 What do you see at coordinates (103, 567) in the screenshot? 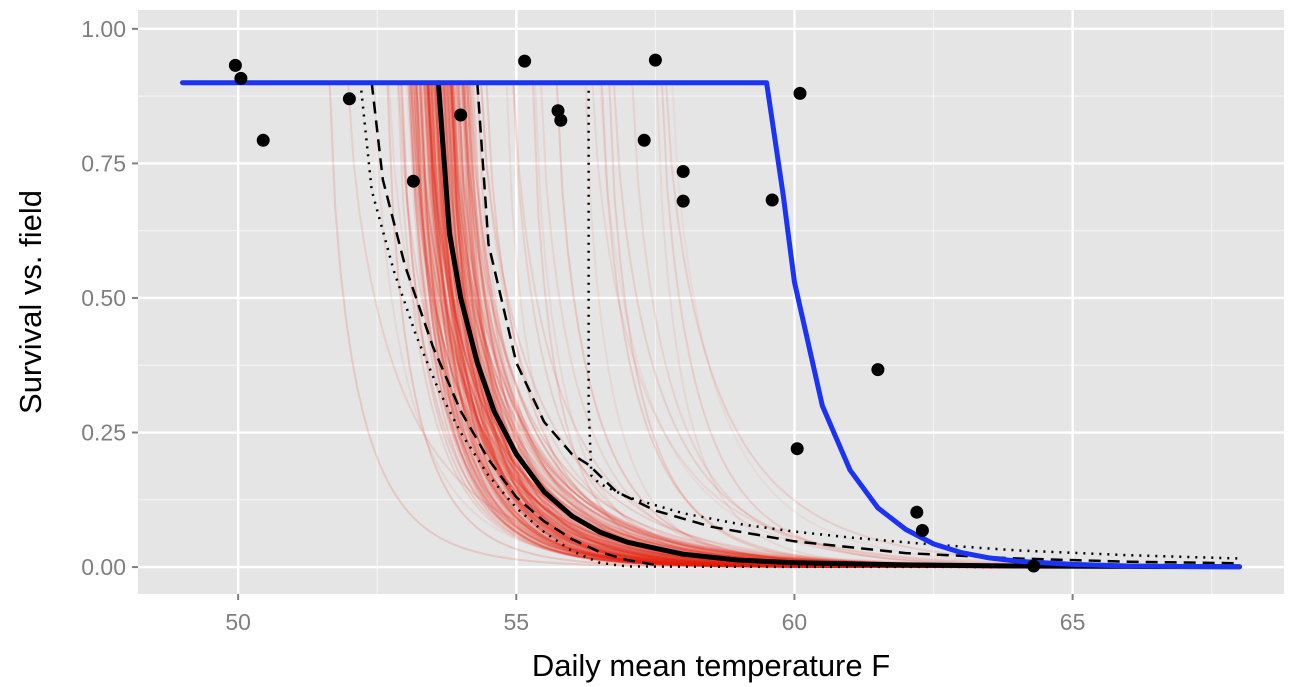
I see `y-tick-label: 0.00` at bounding box center [103, 567].